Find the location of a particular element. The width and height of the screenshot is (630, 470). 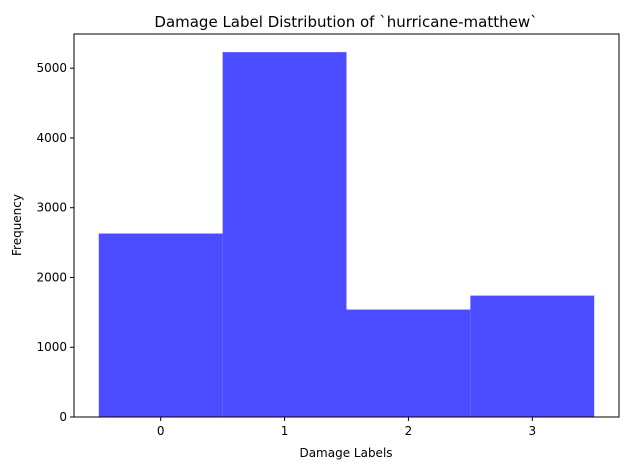

y-tick-label: 0 is located at coordinates (63, 417).